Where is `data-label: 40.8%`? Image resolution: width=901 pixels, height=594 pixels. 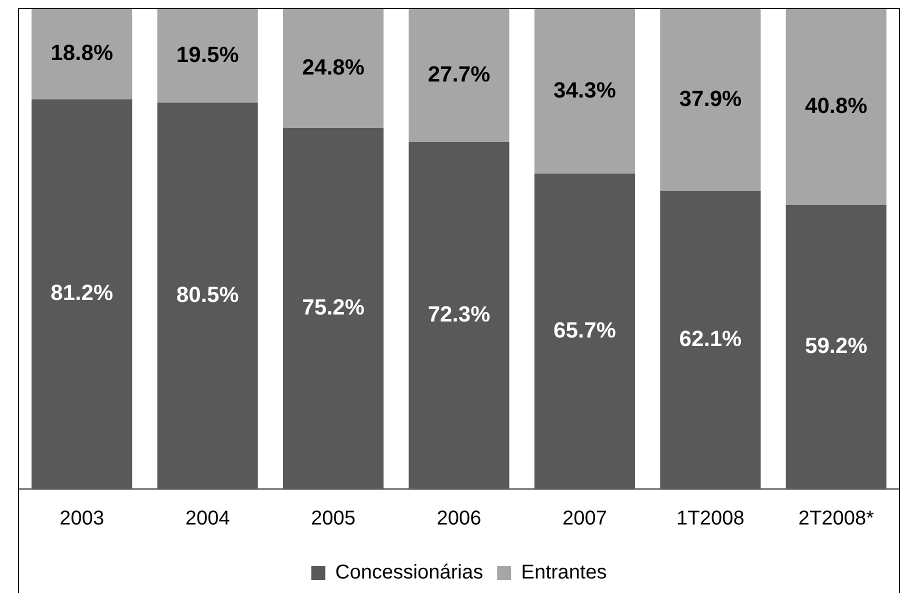
data-label: 40.8% is located at coordinates (836, 105).